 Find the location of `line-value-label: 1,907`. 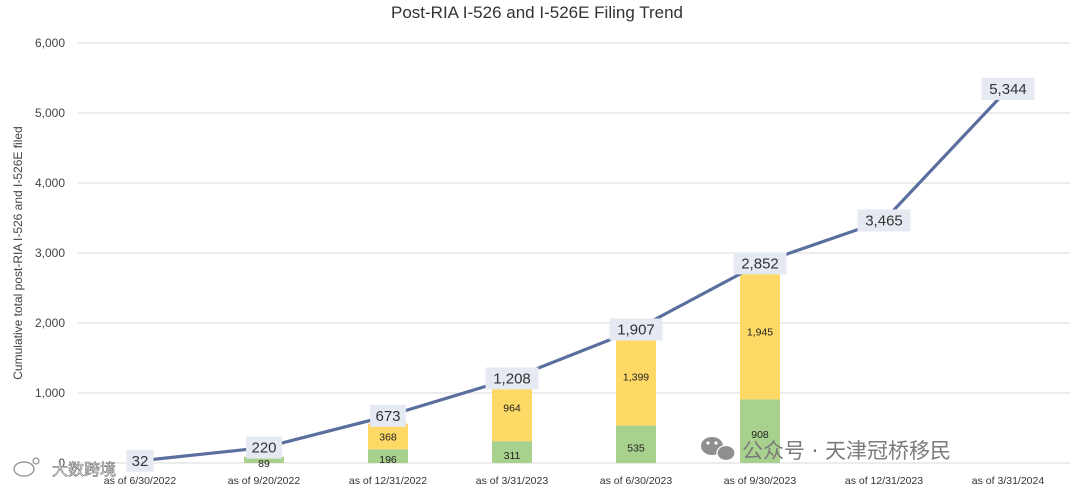

line-value-label: 1,907 is located at coordinates (636, 330).